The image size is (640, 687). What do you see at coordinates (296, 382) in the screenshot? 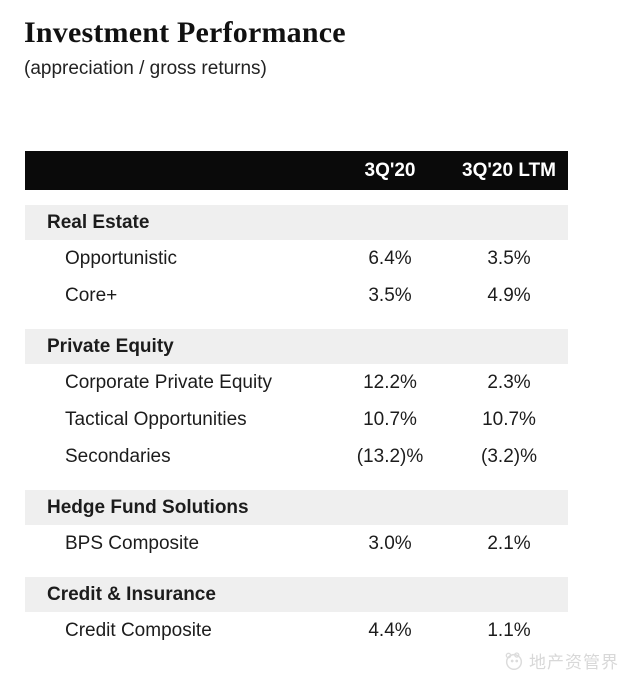
I see `table-row: Corporate Private Equity 12.2% 2.3%` at bounding box center [296, 382].